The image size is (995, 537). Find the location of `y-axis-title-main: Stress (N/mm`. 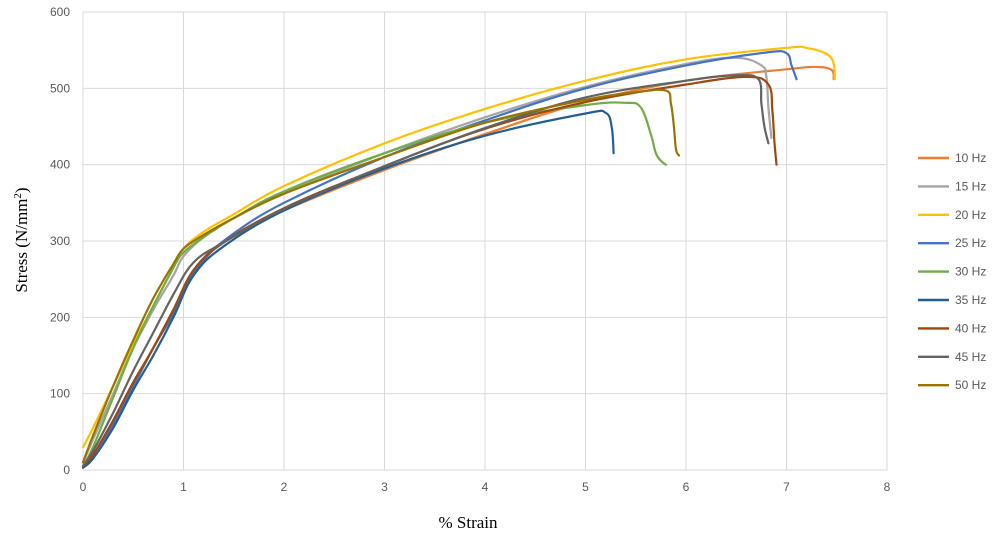

y-axis-title-main: Stress (N/mm is located at coordinates (21, 246).